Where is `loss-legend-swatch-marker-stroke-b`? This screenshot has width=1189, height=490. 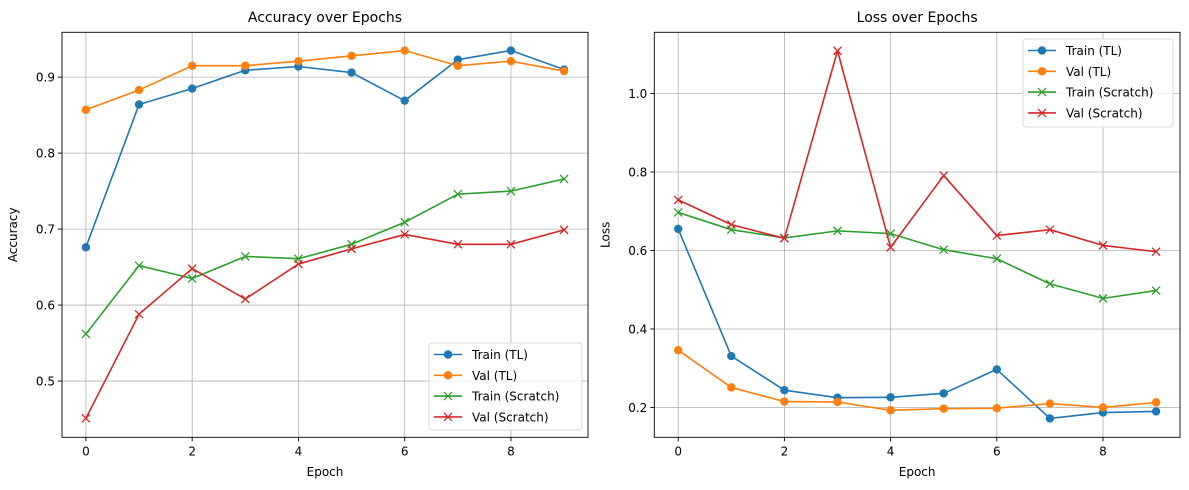
loss-legend-swatch-marker-stroke-b is located at coordinates (1042, 113).